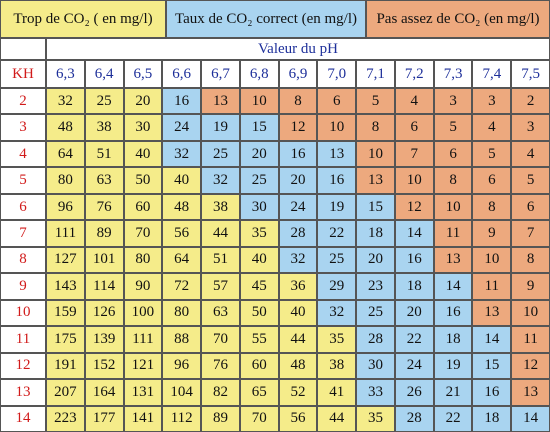 This screenshot has height=432, width=550. What do you see at coordinates (337, 313) in the screenshot?
I see `co2-value: 32` at bounding box center [337, 313].